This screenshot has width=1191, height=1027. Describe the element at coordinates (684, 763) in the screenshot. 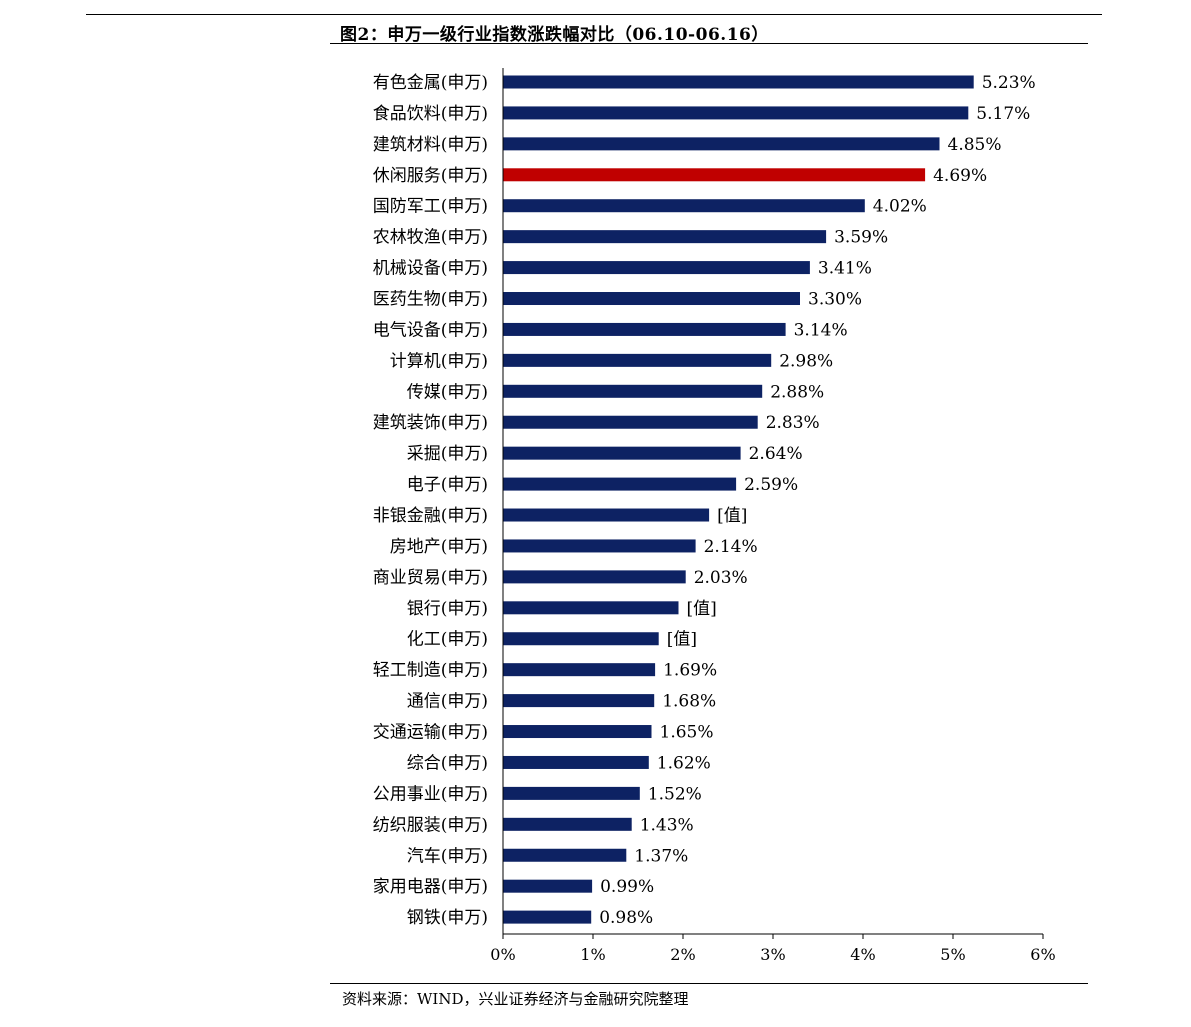

I see `data-label: 1.62%` at that location.